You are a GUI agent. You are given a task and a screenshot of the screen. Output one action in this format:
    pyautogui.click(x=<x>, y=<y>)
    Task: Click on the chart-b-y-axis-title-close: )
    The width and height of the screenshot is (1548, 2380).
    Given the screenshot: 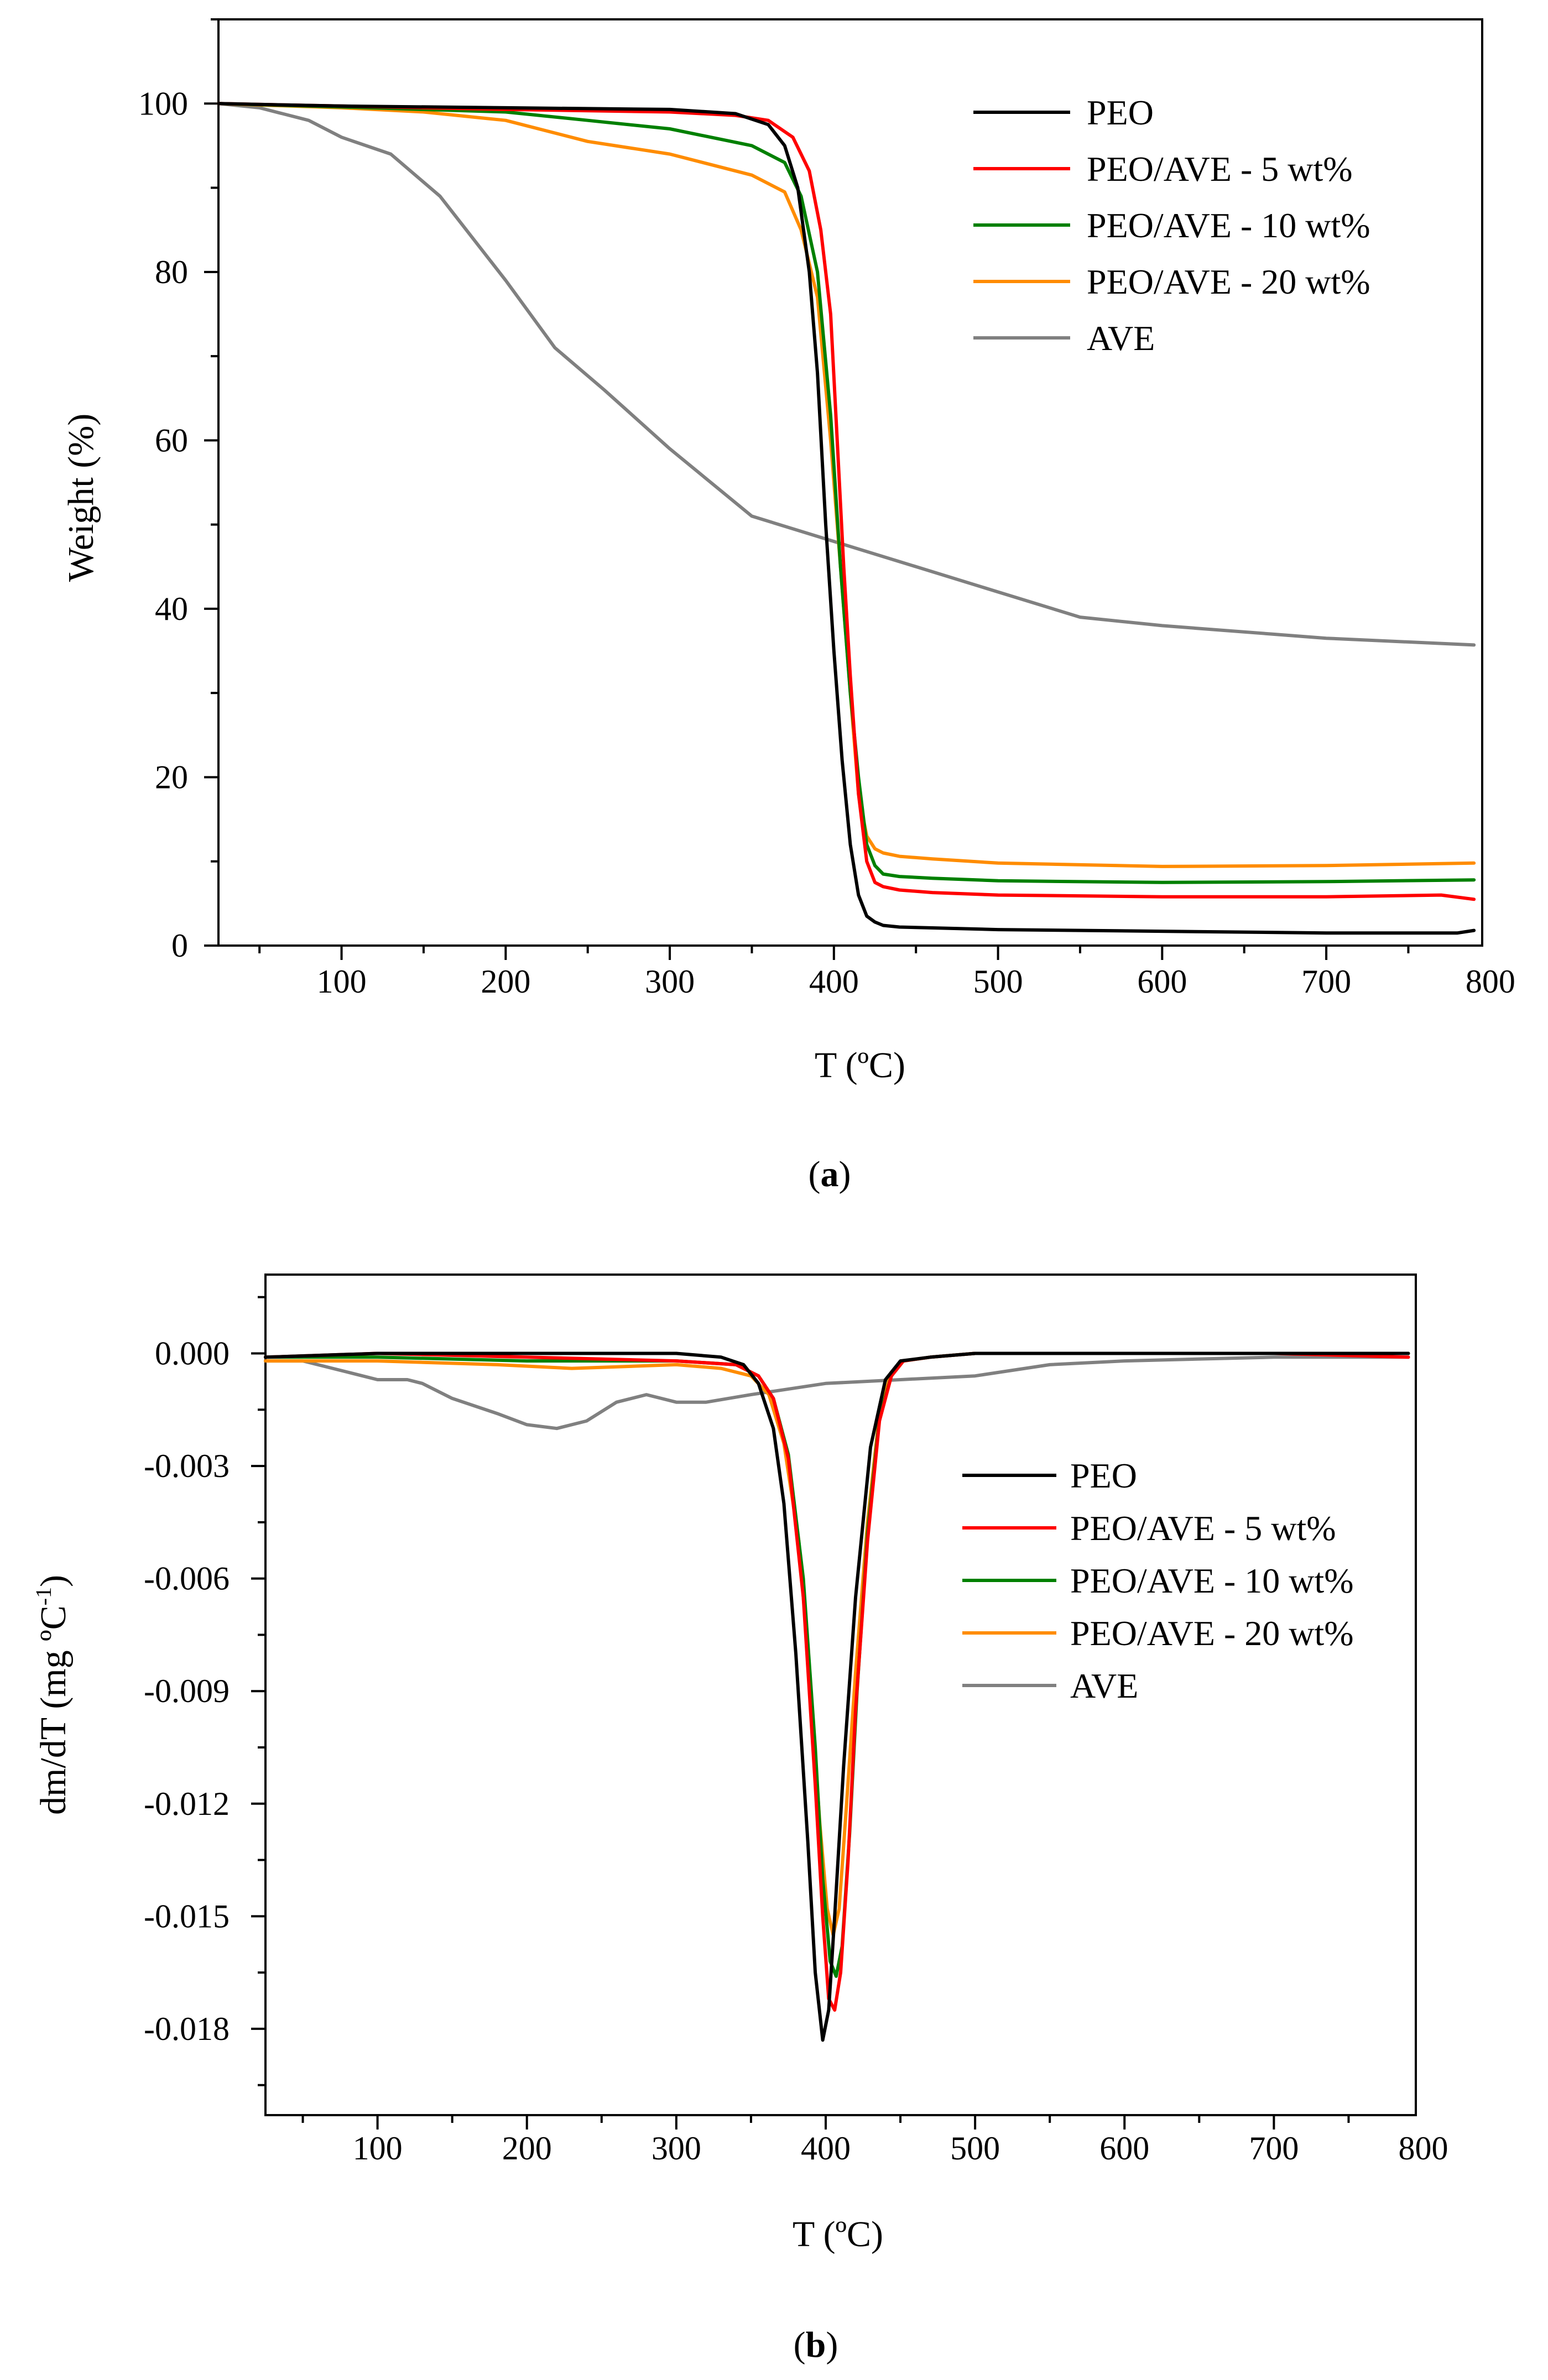 What is the action you would take?
    pyautogui.click(x=54, y=1581)
    